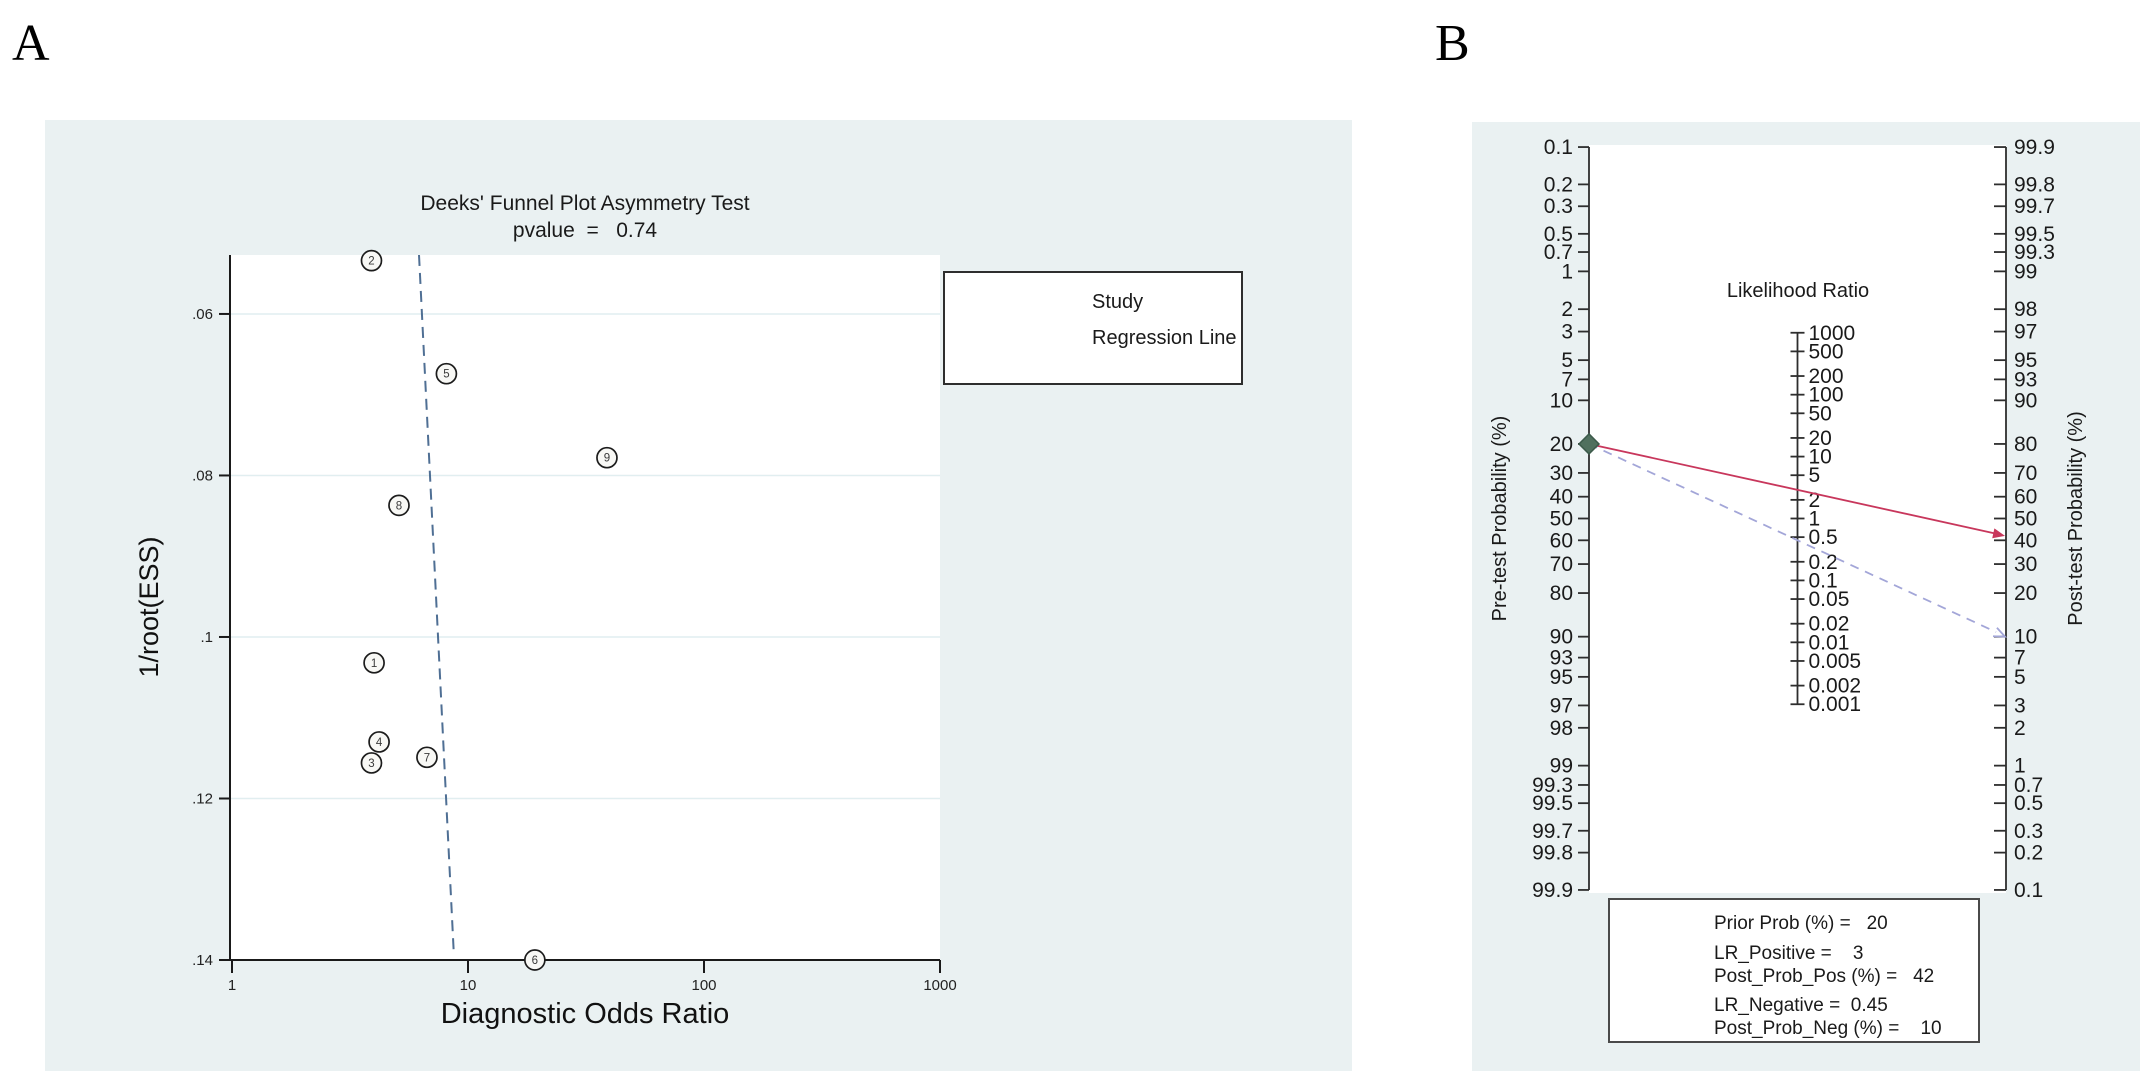  Describe the element at coordinates (206, 637) in the screenshot. I see `funnel-y-tick-label: .1` at that location.